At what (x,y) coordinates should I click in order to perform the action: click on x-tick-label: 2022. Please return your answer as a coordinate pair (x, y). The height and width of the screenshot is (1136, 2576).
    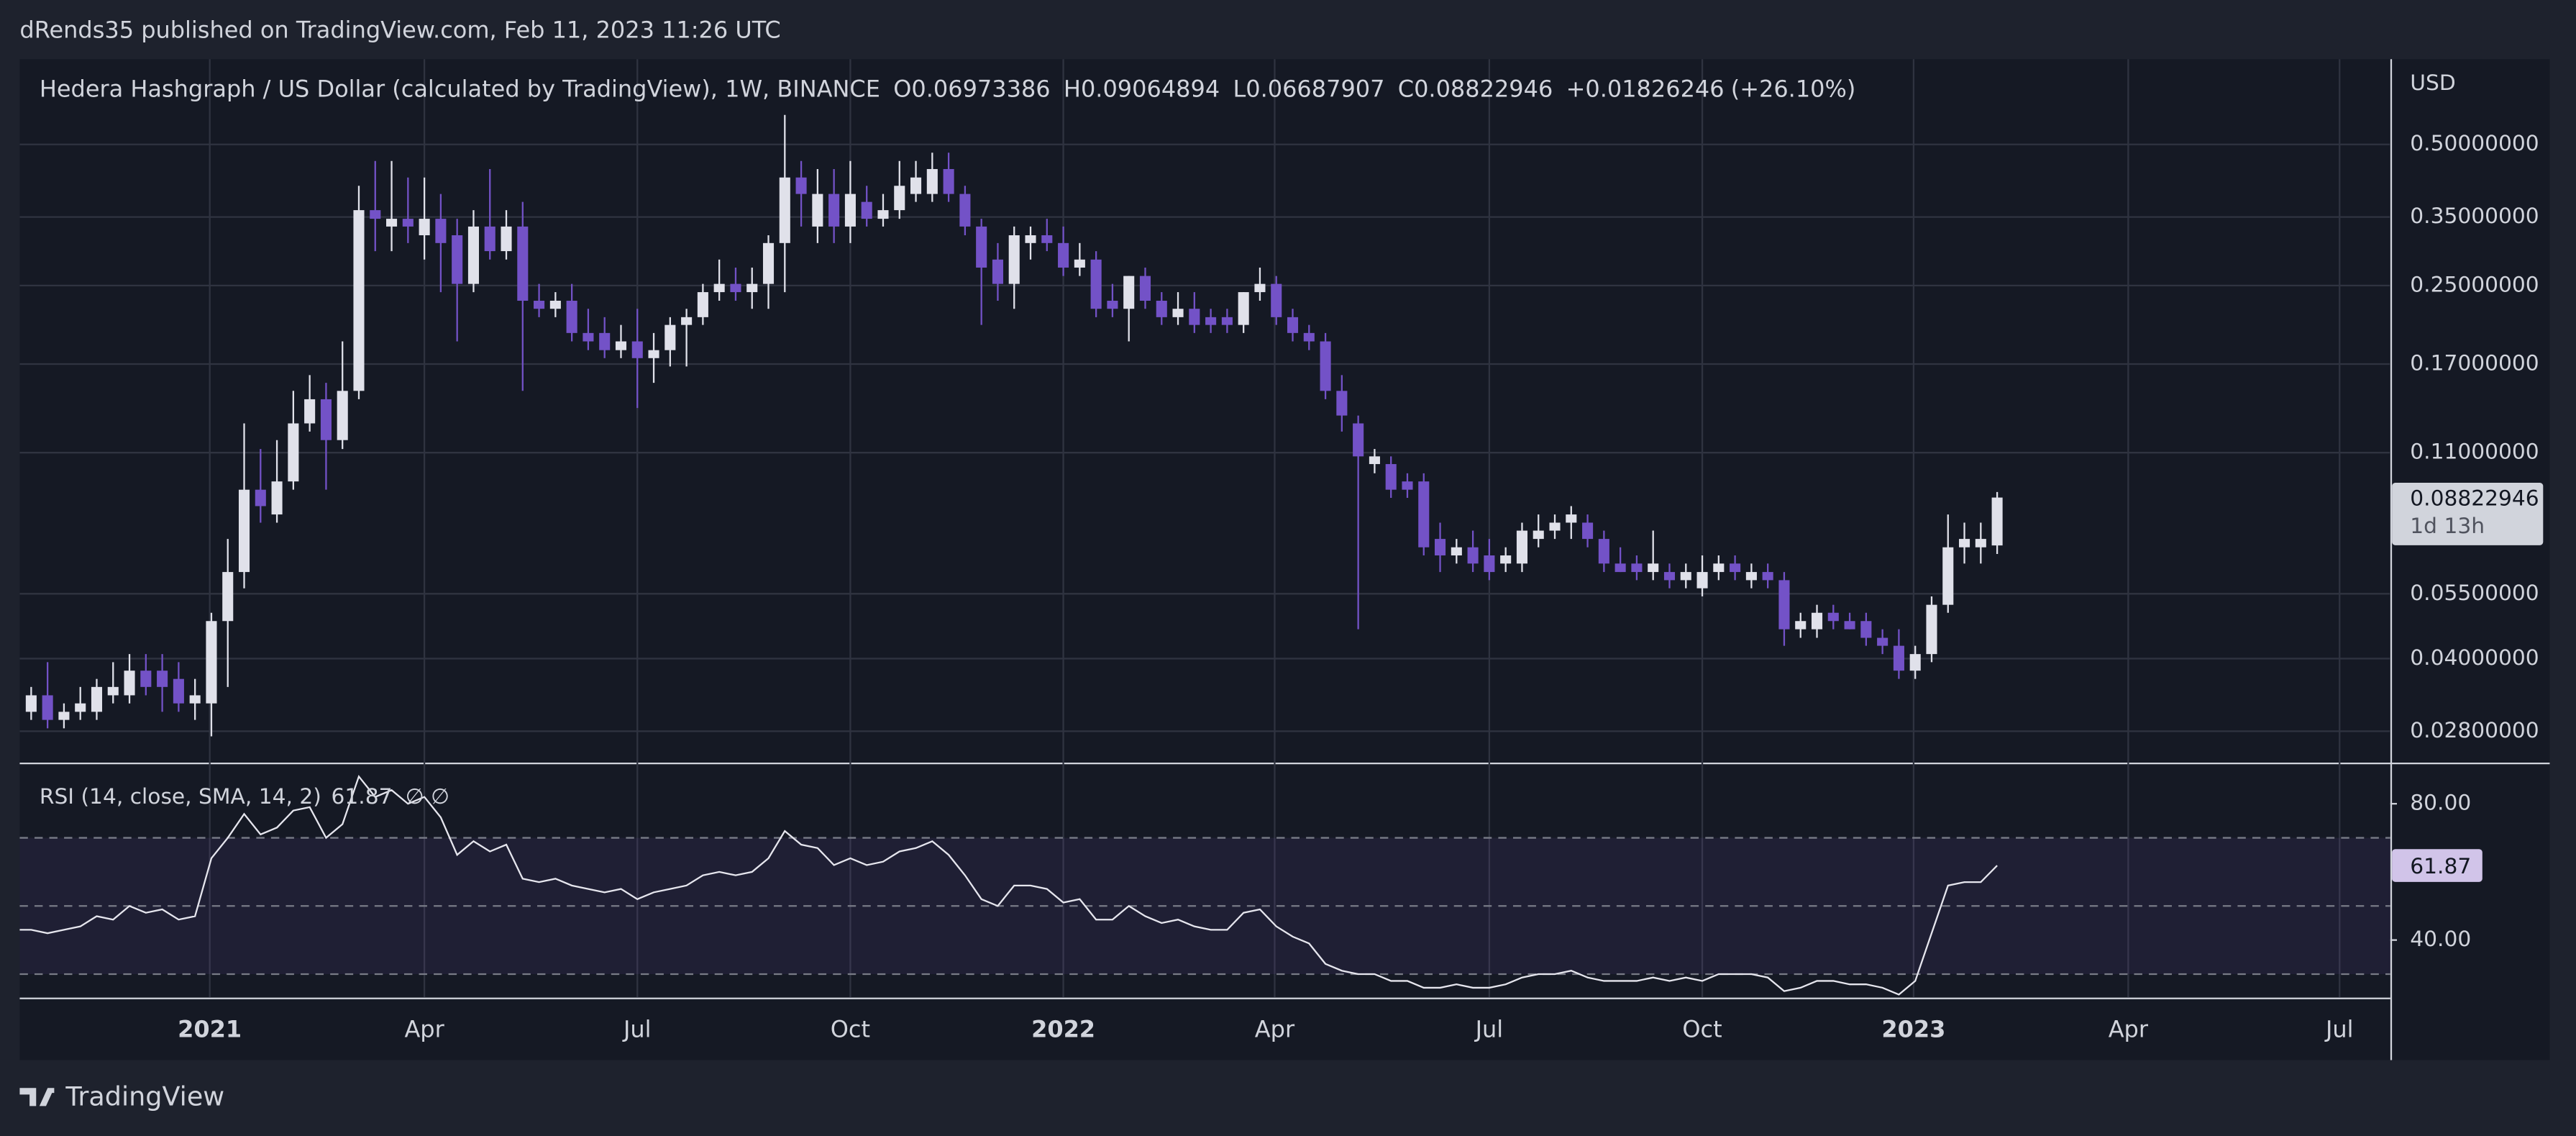
    Looking at the image, I should click on (1063, 1028).